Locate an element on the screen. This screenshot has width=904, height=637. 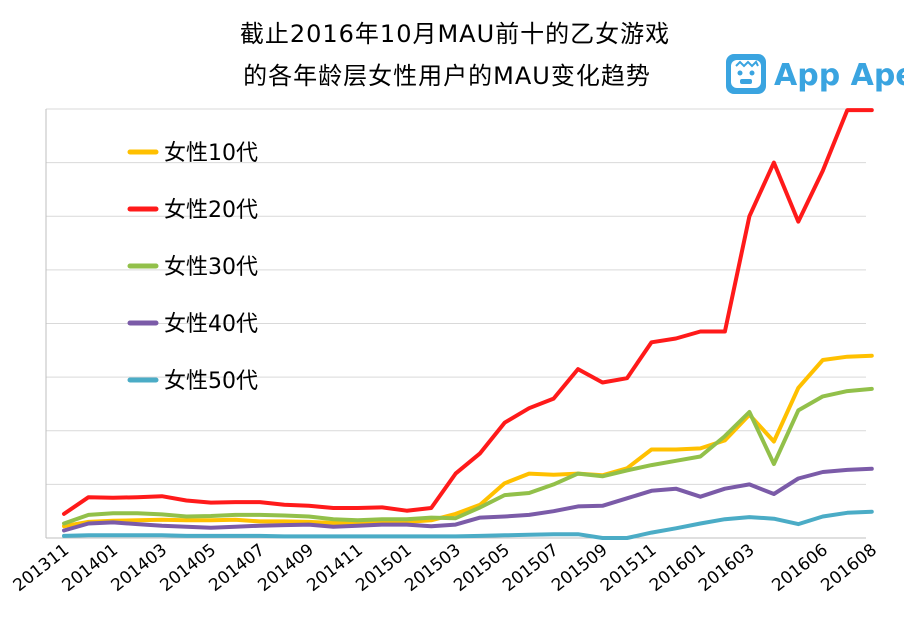
legend-label: 女性30代 is located at coordinates (211, 267).